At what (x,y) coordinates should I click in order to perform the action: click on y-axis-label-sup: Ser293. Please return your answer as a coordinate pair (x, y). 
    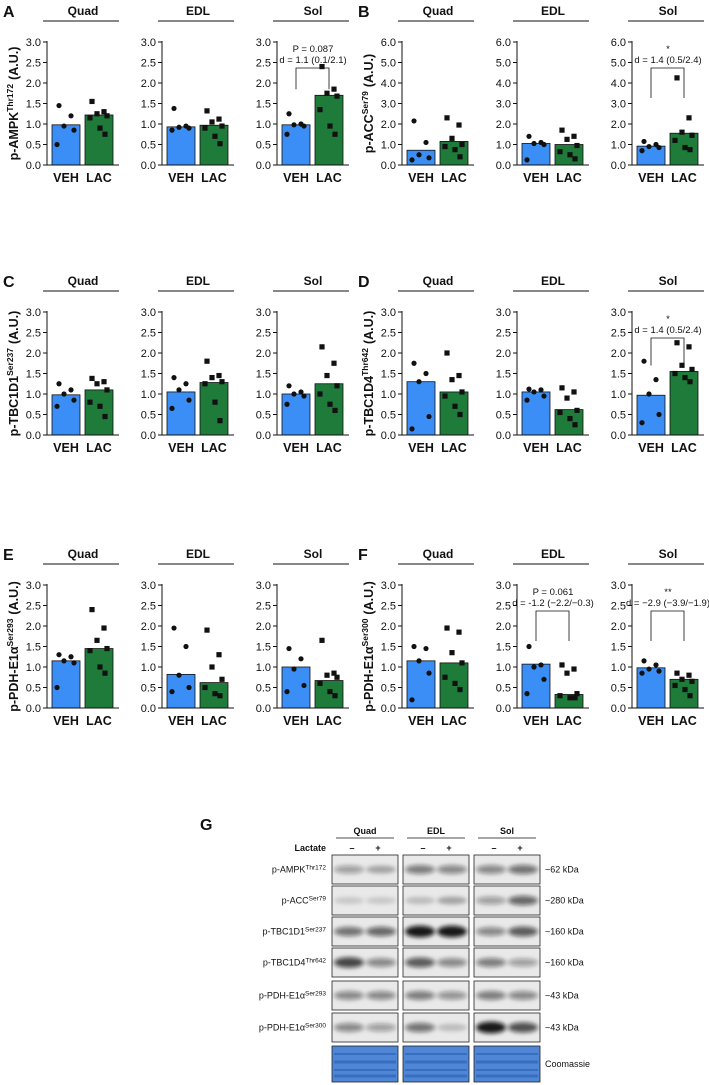
    Looking at the image, I should click on (10, 632).